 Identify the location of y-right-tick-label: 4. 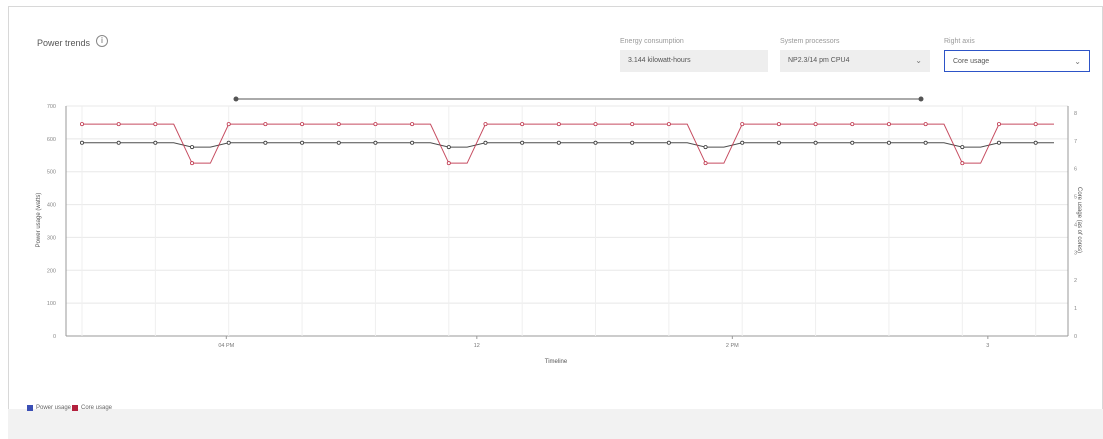
(1075, 225).